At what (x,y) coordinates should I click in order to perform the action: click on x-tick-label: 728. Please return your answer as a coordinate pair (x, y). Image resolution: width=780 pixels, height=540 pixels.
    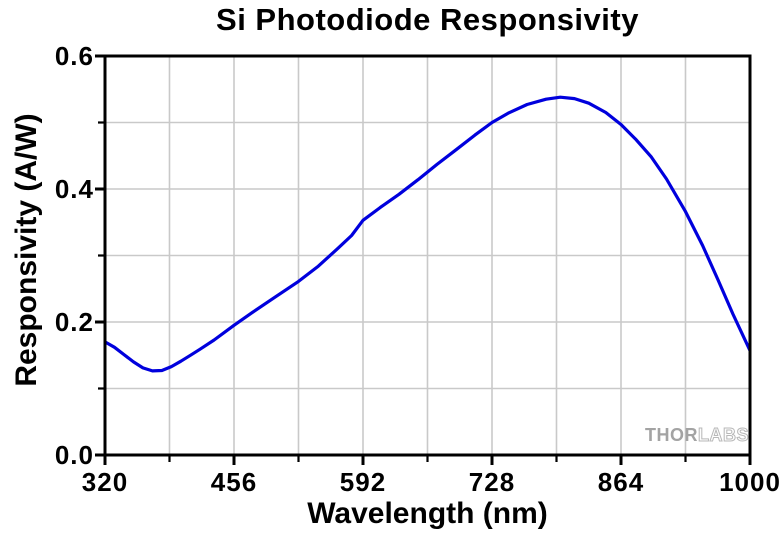
    Looking at the image, I should click on (492, 482).